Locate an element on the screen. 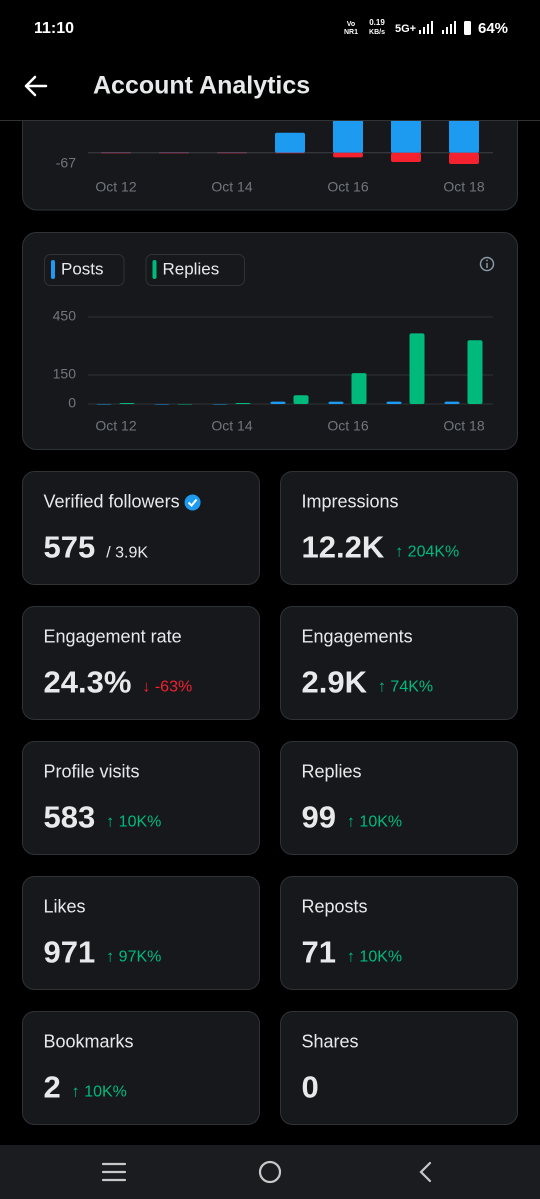  status-speed: 0.19 is located at coordinates (377, 22).